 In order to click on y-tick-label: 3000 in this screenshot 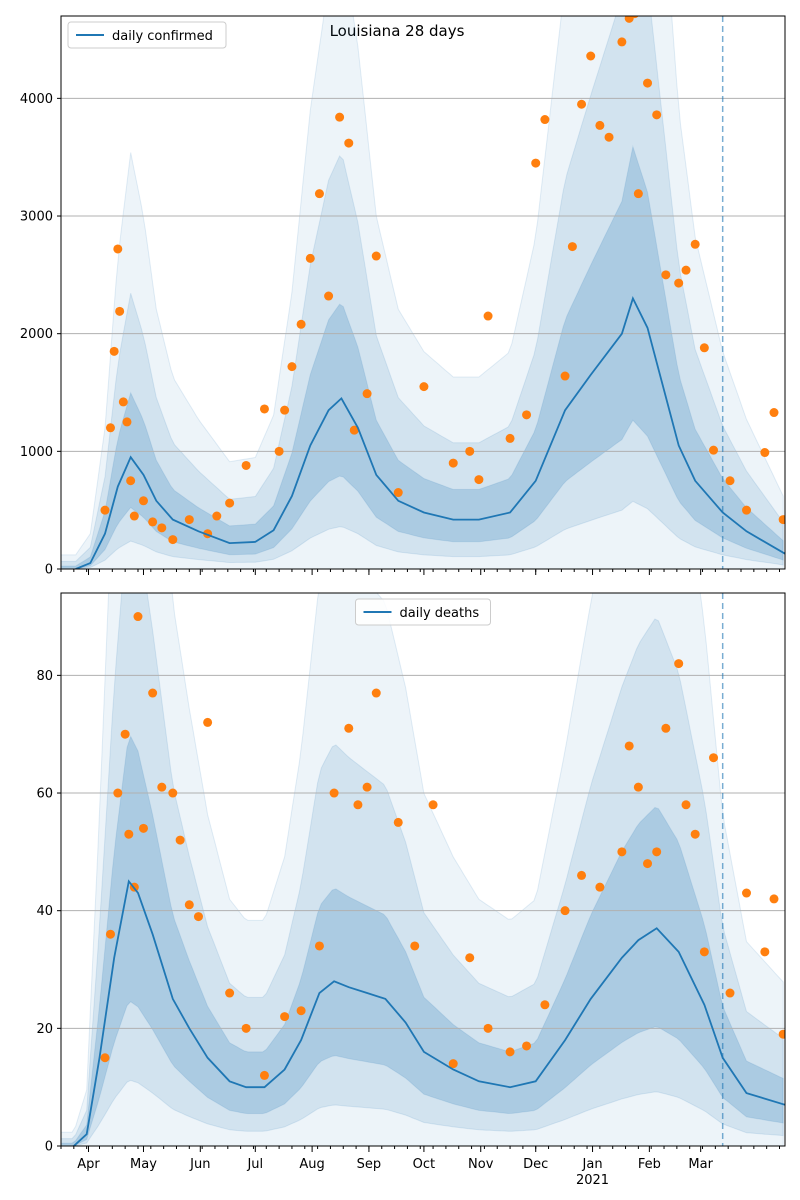, I will do `click(36, 217)`.